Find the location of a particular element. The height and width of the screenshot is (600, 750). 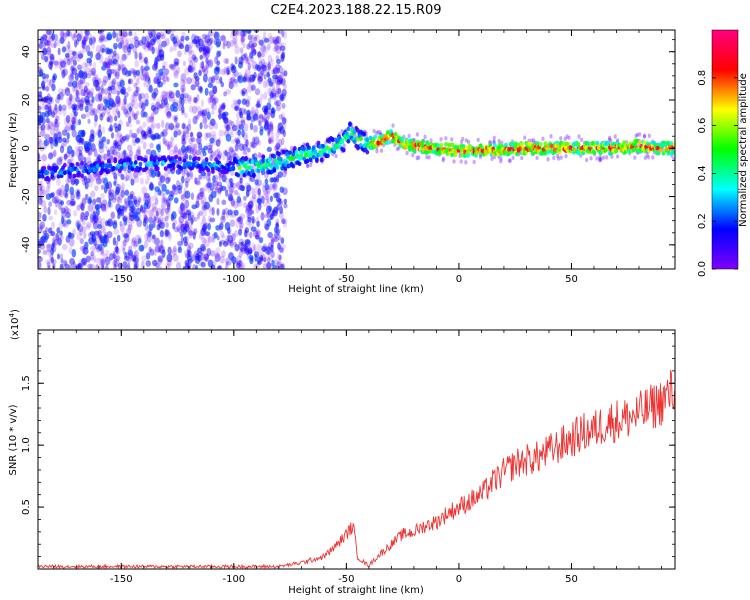

x-tick-label: -150 is located at coordinates (121, 279).